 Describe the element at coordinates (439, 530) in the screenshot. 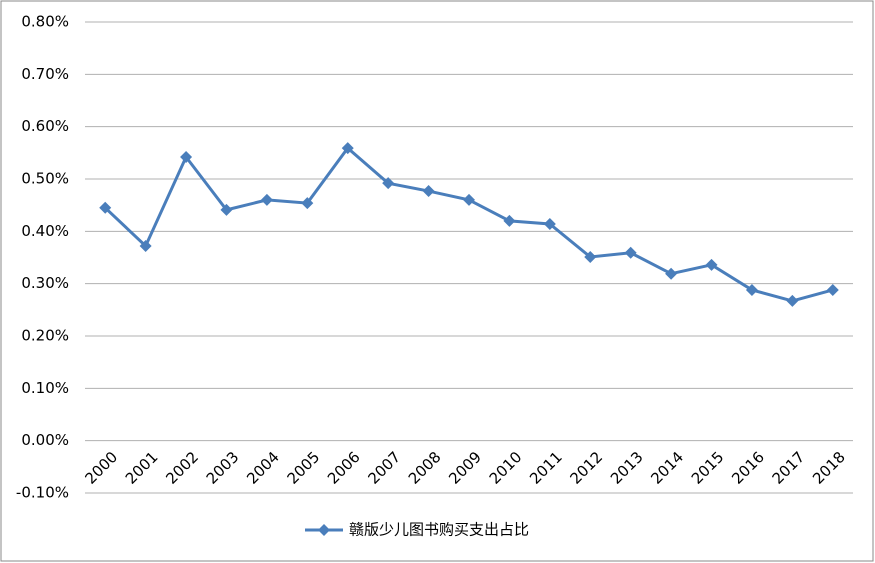

I see `legend-label: 赣版少儿图书购买支出占比` at that location.